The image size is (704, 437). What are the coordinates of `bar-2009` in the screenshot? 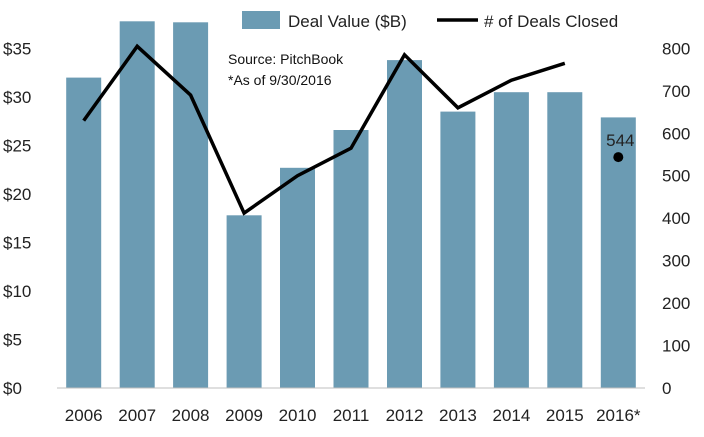 It's located at (244, 301).